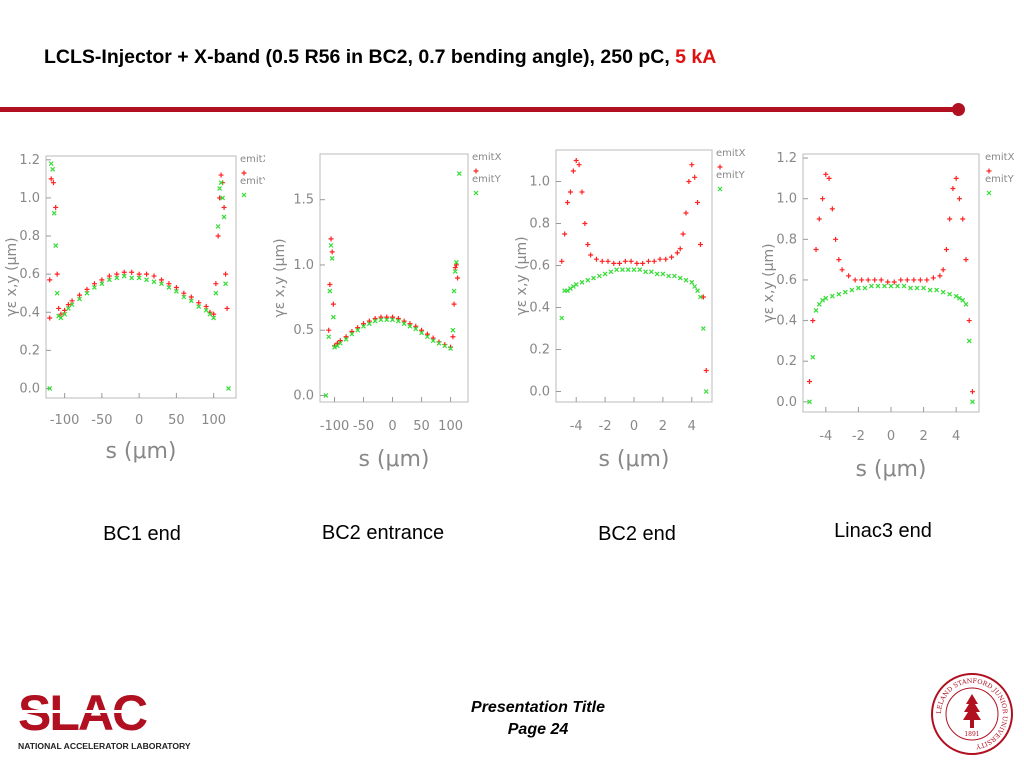 The width and height of the screenshot is (1024, 768). What do you see at coordinates (104, 746) in the screenshot?
I see `svg-text:NATIONAL ACCELERATOR LABORATOR: NATIONAL ACCELERATOR LABORATORY` at bounding box center [104, 746].